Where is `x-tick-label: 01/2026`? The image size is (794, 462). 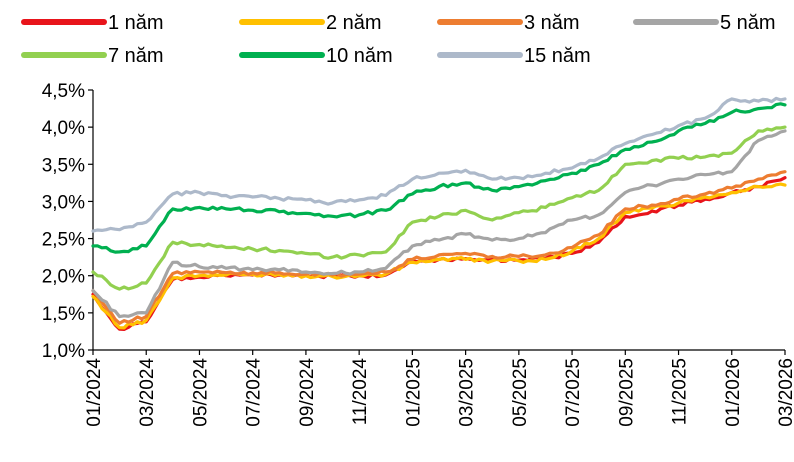
x-tick-label: 01/2026 is located at coordinates (733, 392).